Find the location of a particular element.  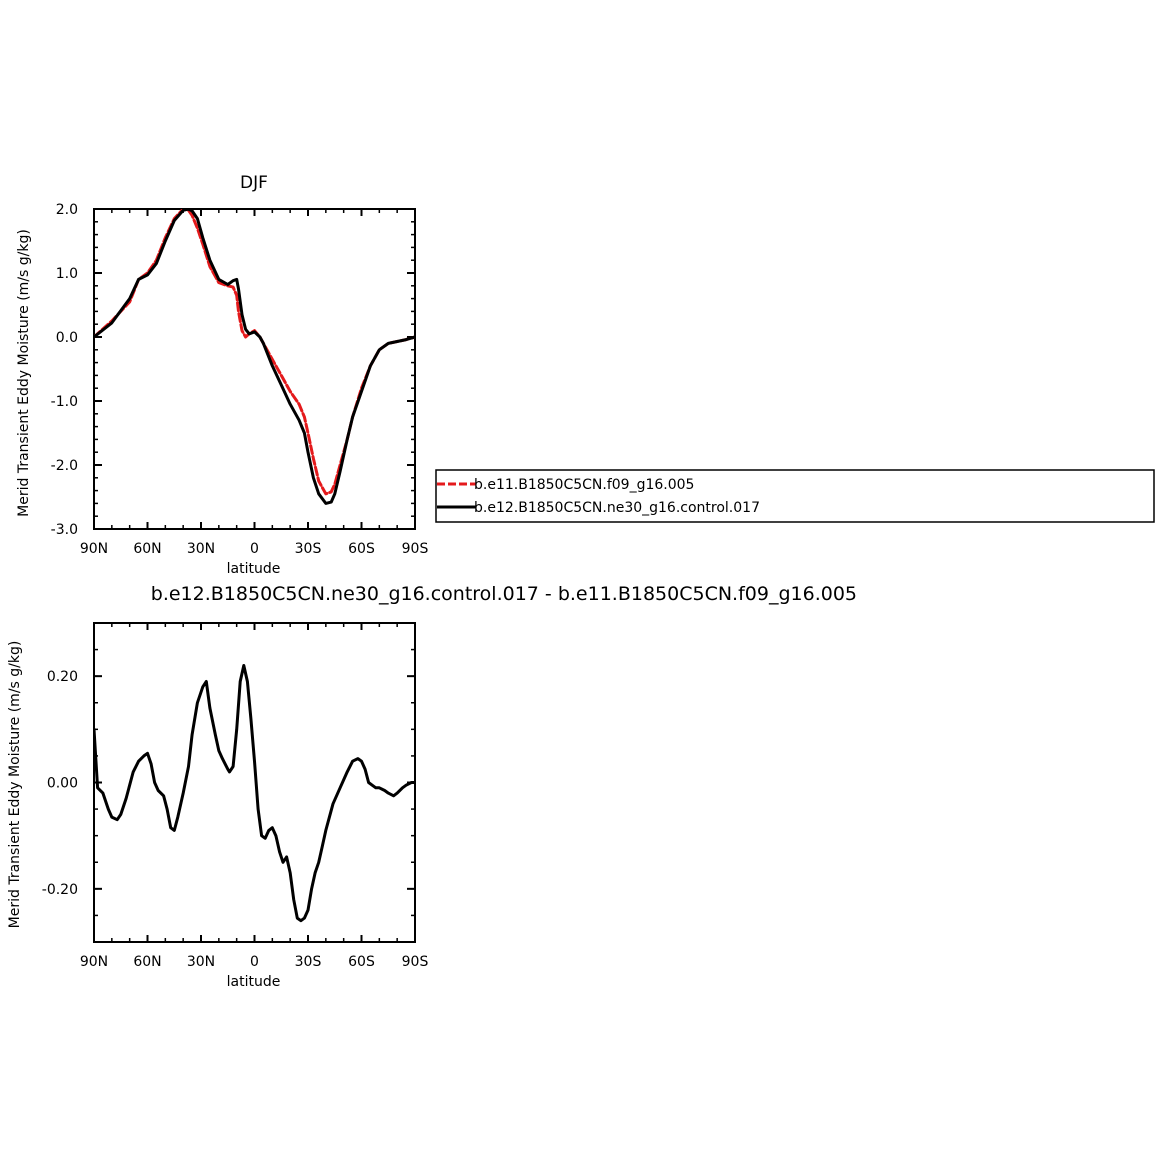

y-tick-label: 0.00 is located at coordinates (62, 784).